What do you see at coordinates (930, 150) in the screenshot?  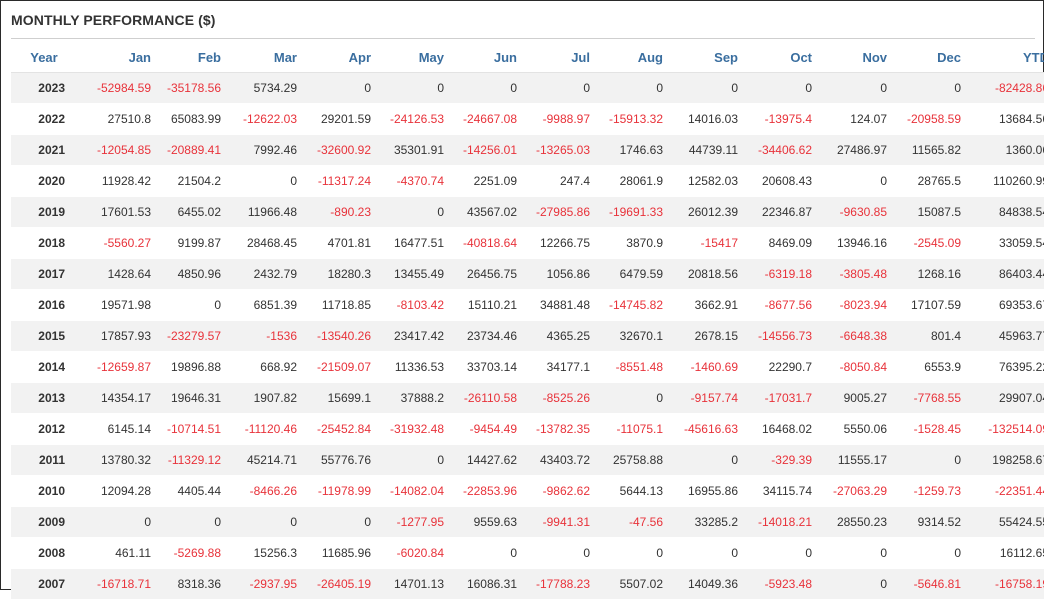 I see `value-cell-dec: 11565.82` at bounding box center [930, 150].